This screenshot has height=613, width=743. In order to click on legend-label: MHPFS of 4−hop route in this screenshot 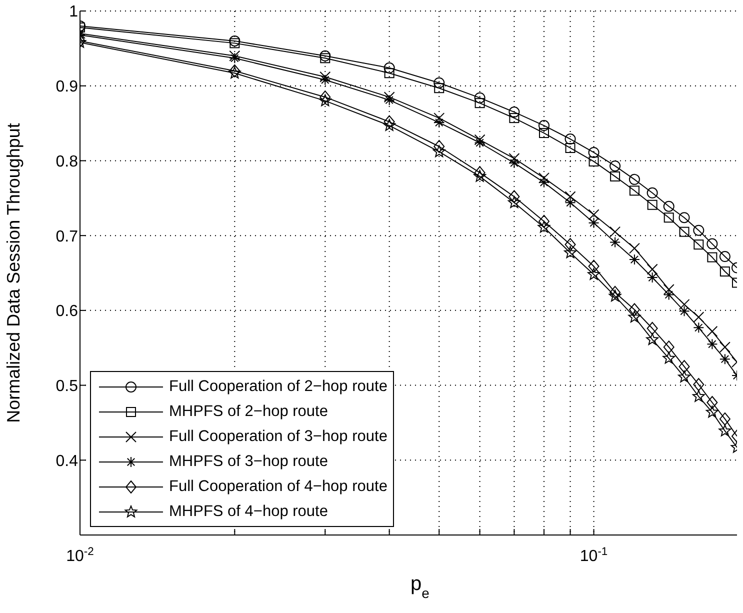, I will do `click(248, 511)`.